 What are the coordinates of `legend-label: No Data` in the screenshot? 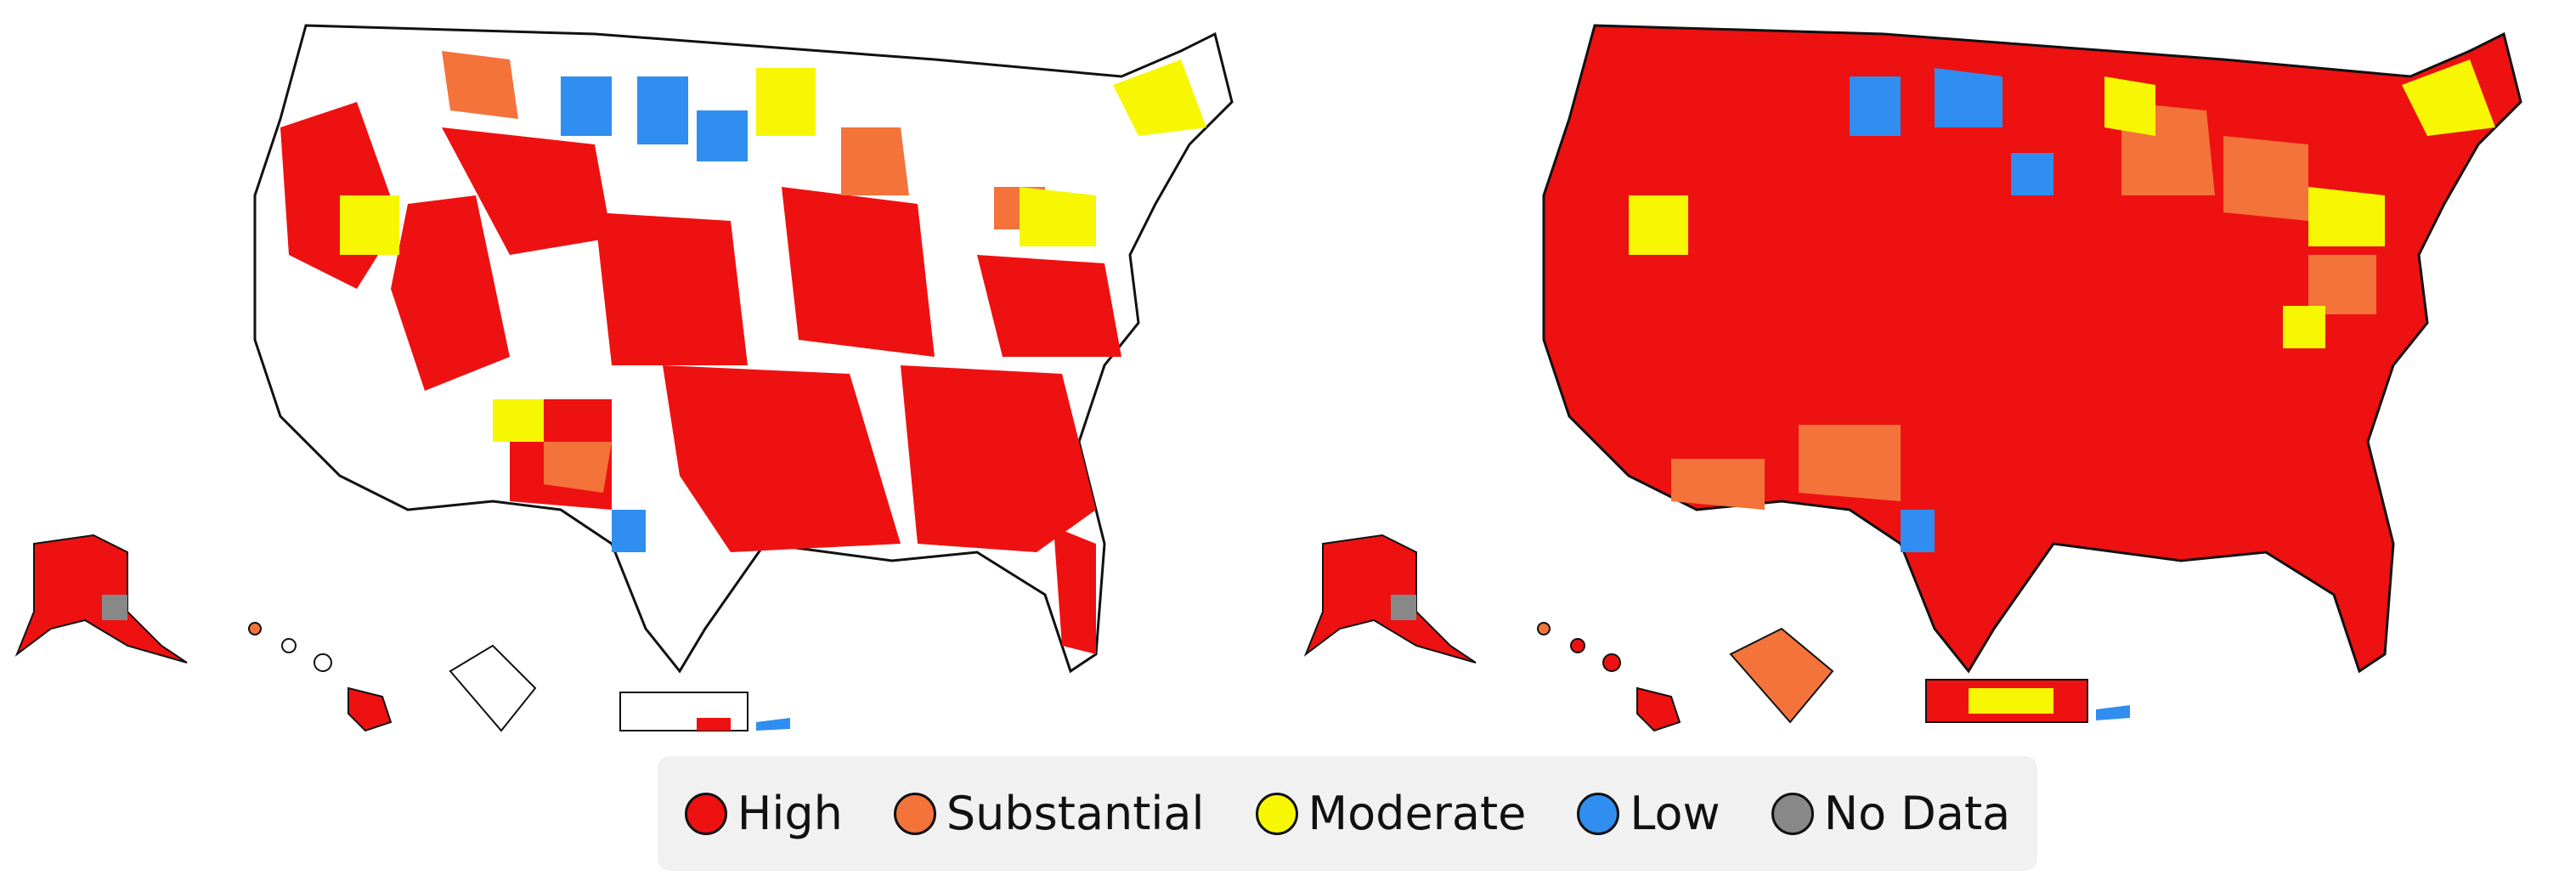 It's located at (1917, 814).